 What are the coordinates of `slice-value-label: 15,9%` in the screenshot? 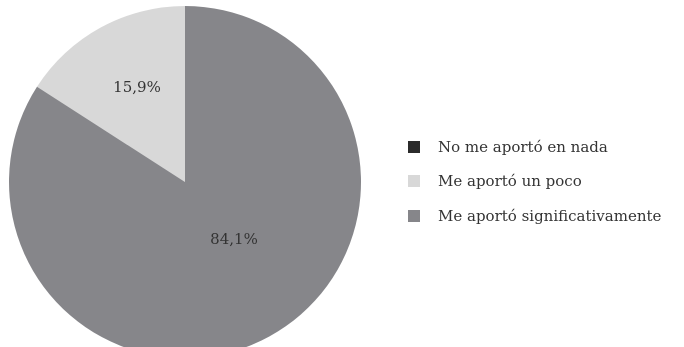 It's located at (137, 87).